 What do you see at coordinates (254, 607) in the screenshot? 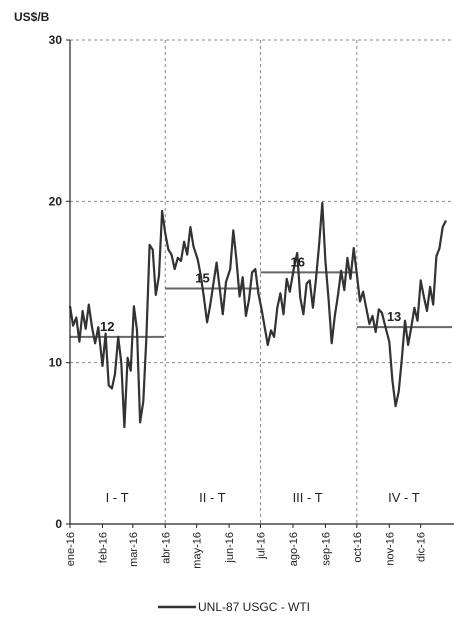
I see `legend-label: UNL-87 USGC - WTI` at bounding box center [254, 607].